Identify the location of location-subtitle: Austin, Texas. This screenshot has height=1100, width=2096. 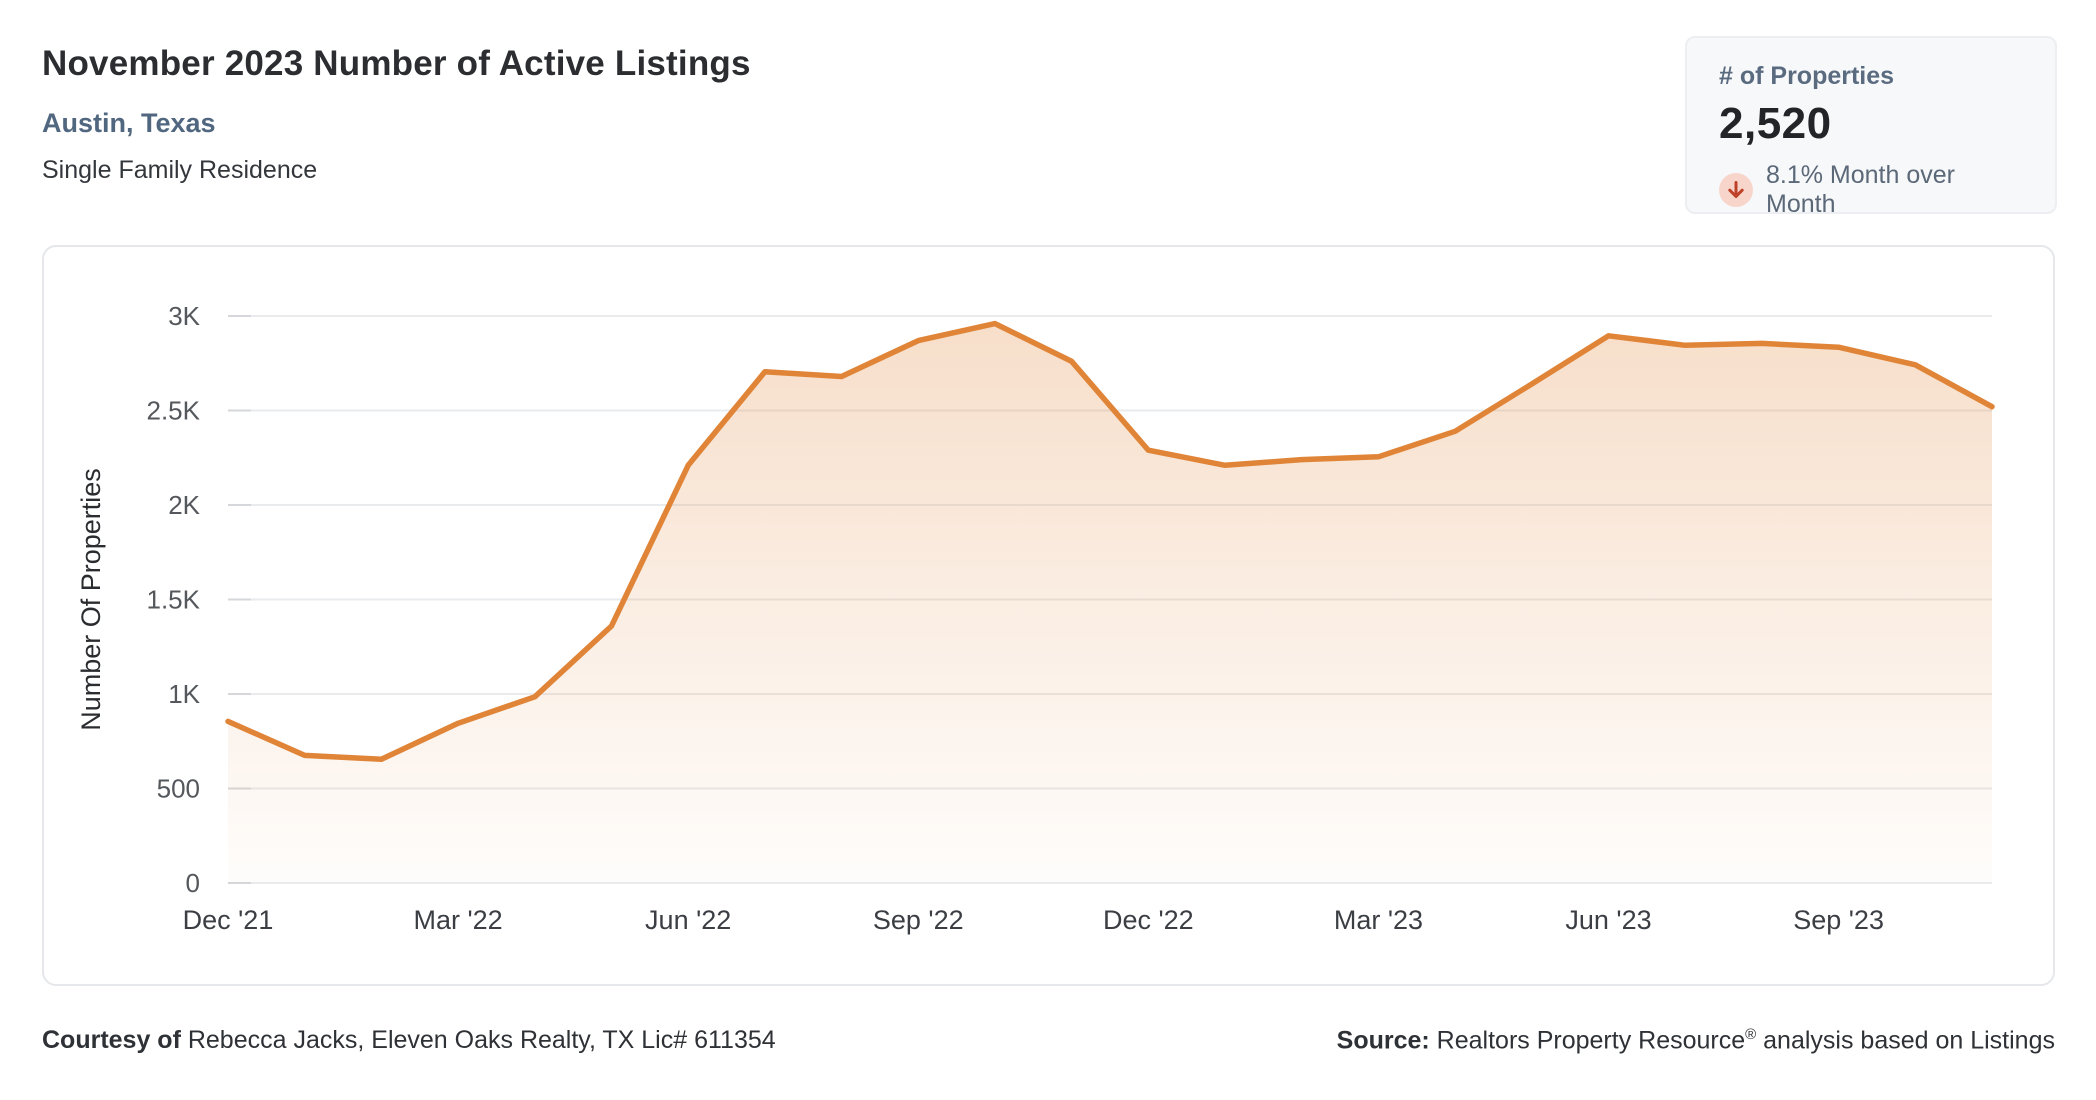
(129, 123).